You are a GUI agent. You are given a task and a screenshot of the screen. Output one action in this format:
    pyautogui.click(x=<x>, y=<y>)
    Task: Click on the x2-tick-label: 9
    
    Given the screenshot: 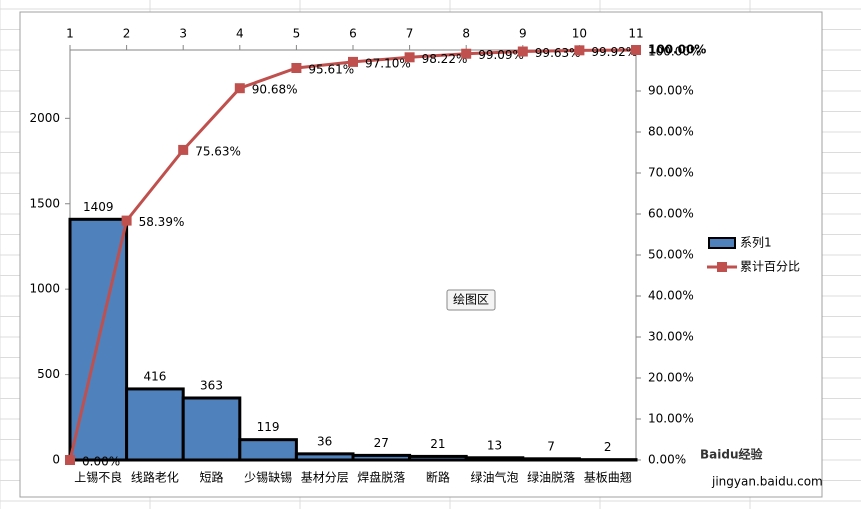 What is the action you would take?
    pyautogui.click(x=523, y=34)
    